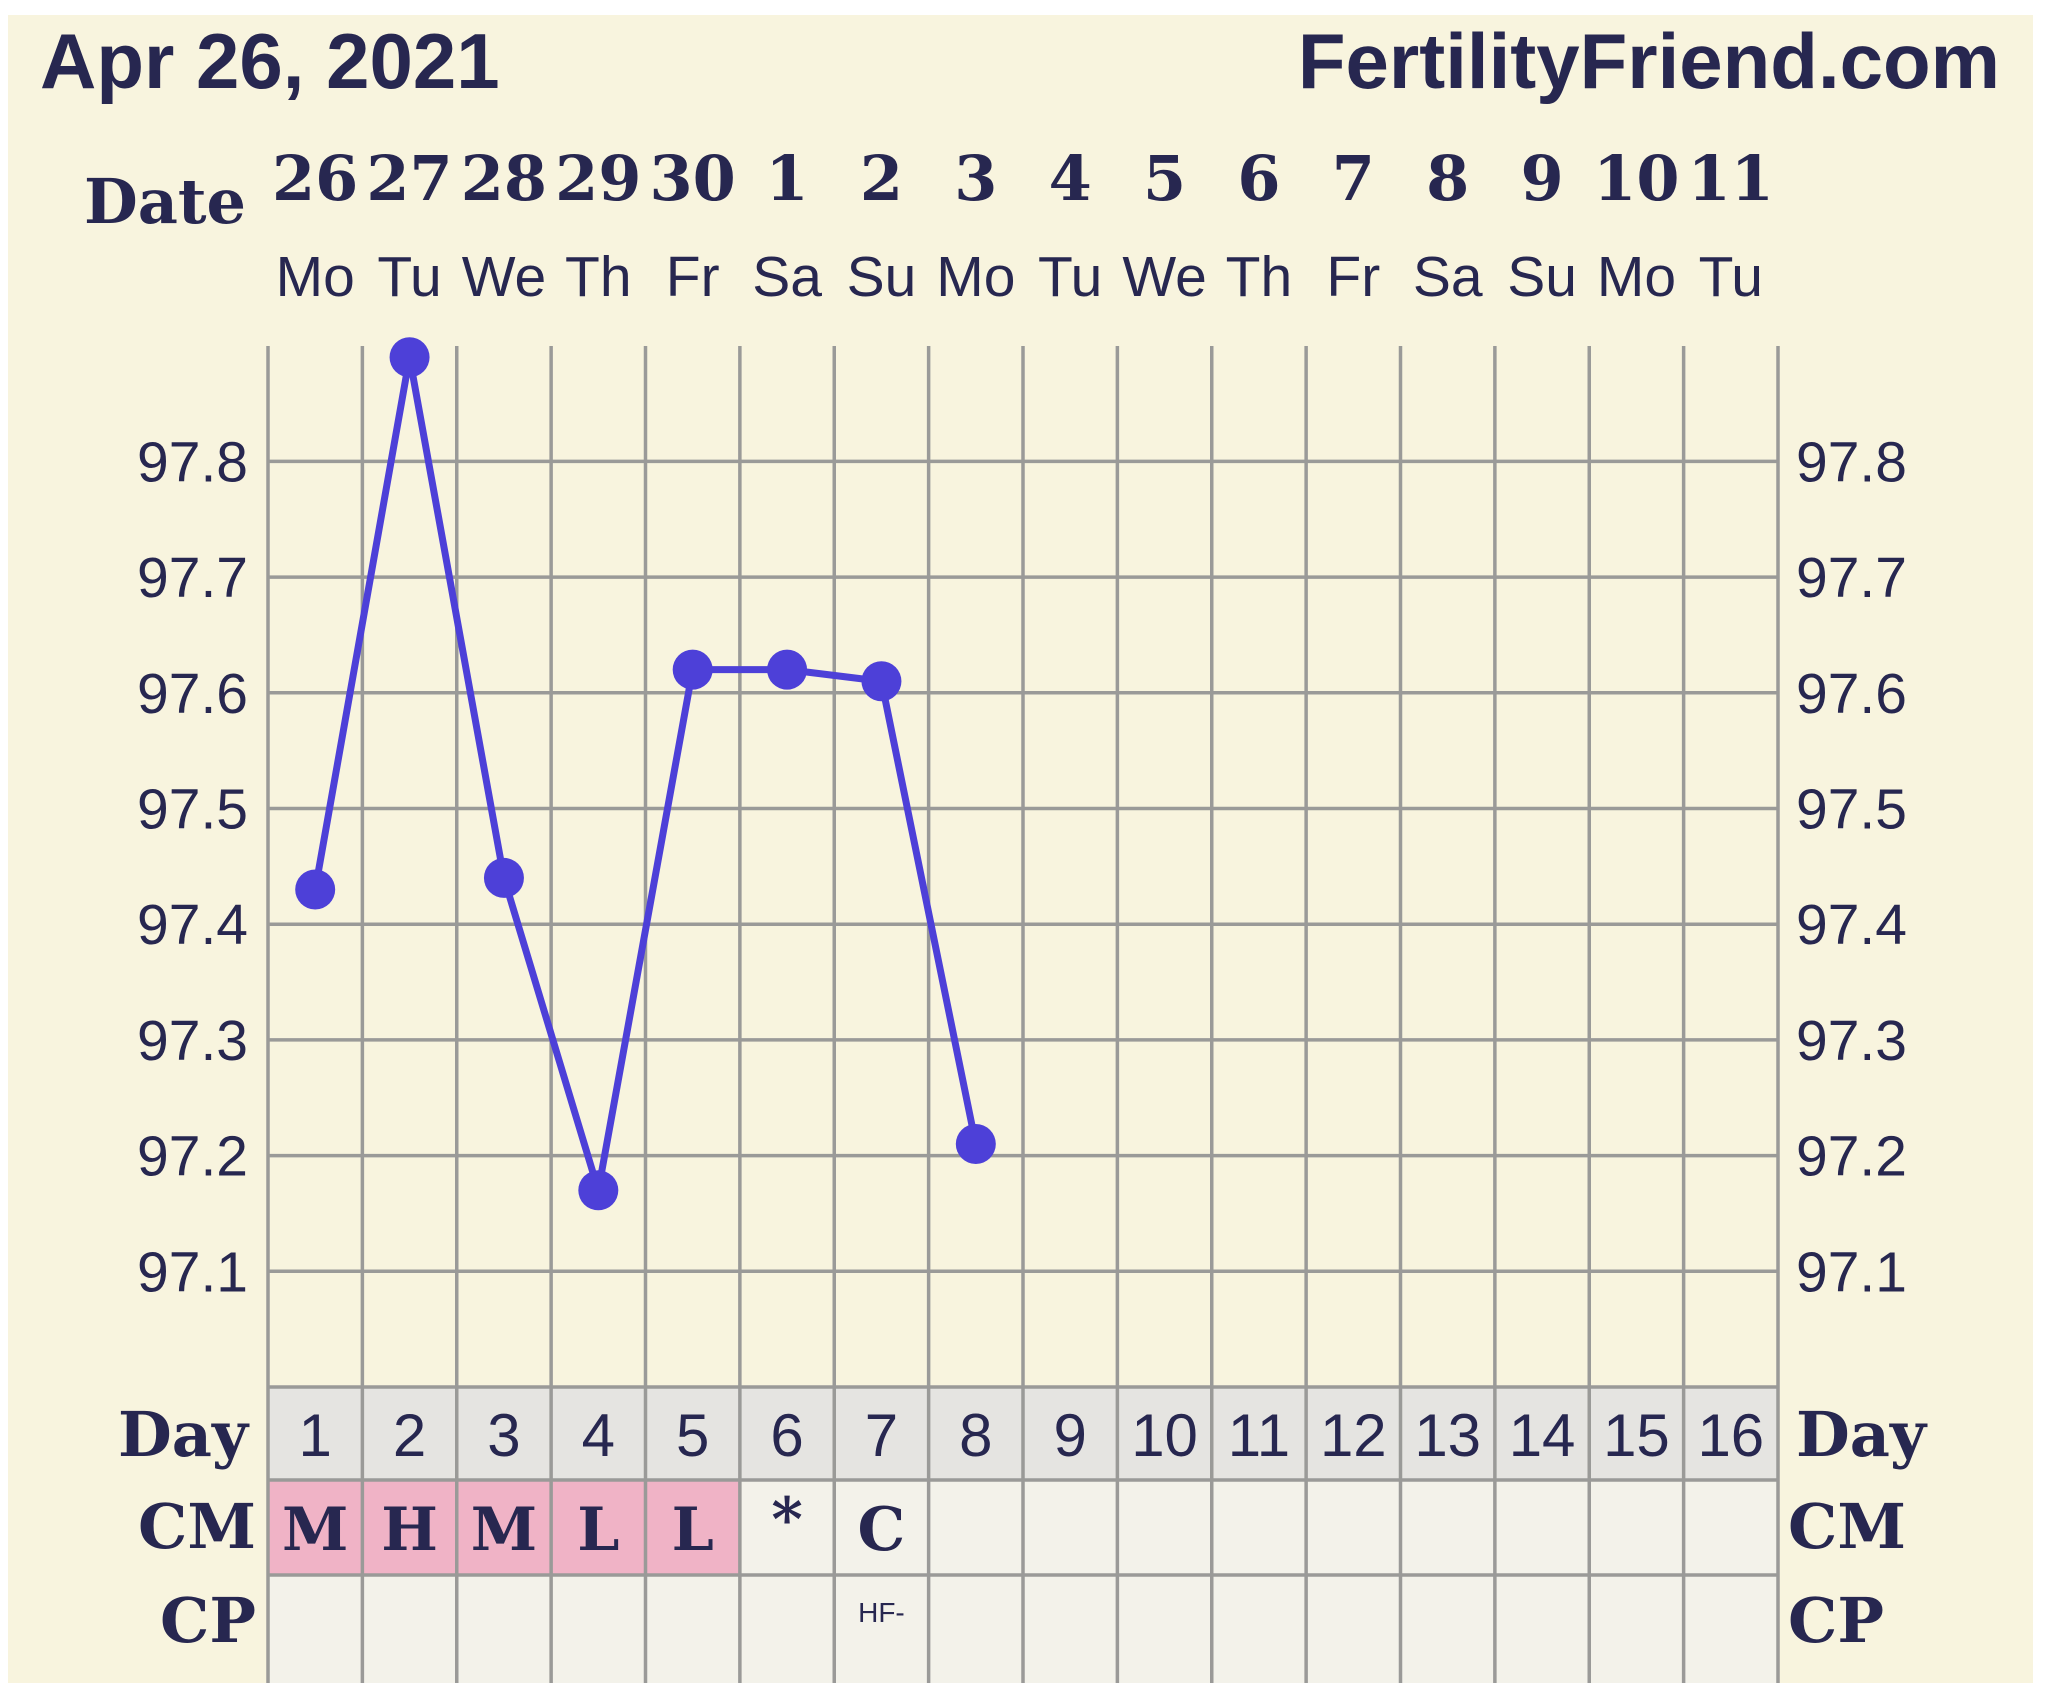  I want to click on day-row-label-left: Day, so click(184, 1434).